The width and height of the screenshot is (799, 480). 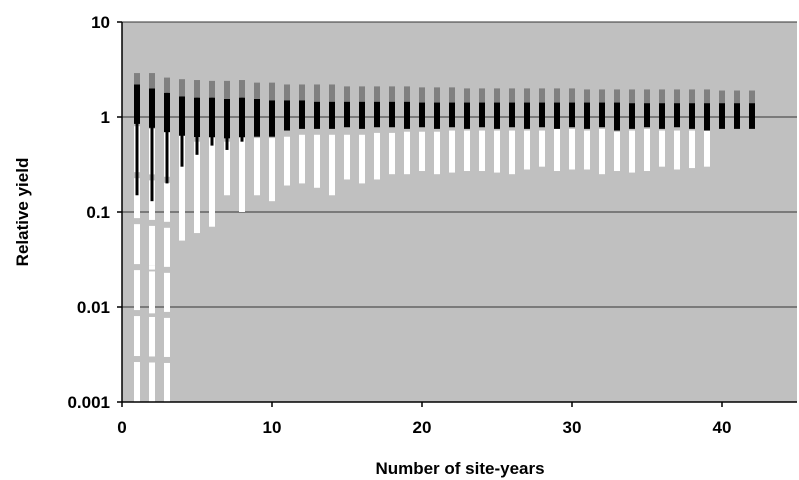 I want to click on x-tick-label: 20, so click(x=422, y=427).